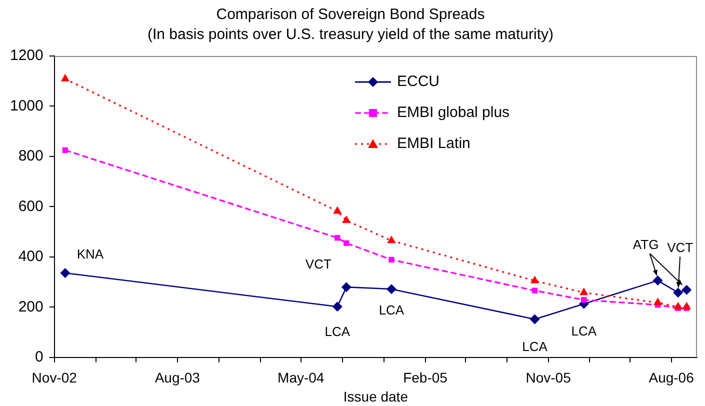  What do you see at coordinates (31, 257) in the screenshot?
I see `y-tick-label: 400` at bounding box center [31, 257].